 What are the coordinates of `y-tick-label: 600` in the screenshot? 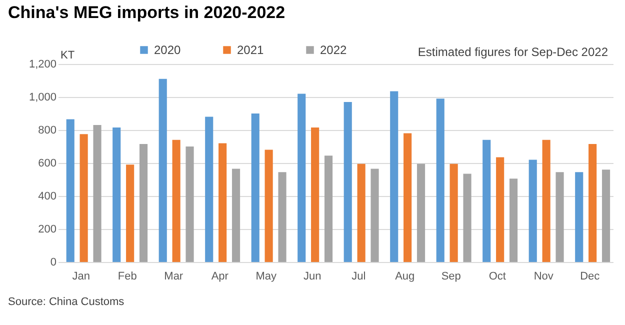 It's located at (47, 164).